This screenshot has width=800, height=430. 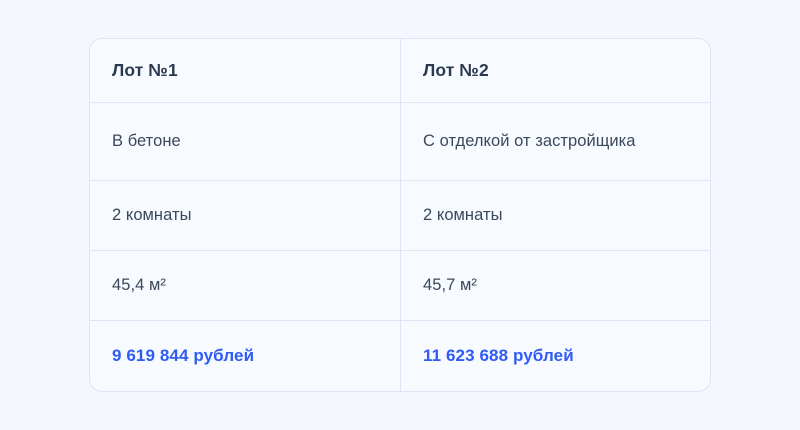 I want to click on table-header-row: Лот №1 Лот №2, so click(x=400, y=71).